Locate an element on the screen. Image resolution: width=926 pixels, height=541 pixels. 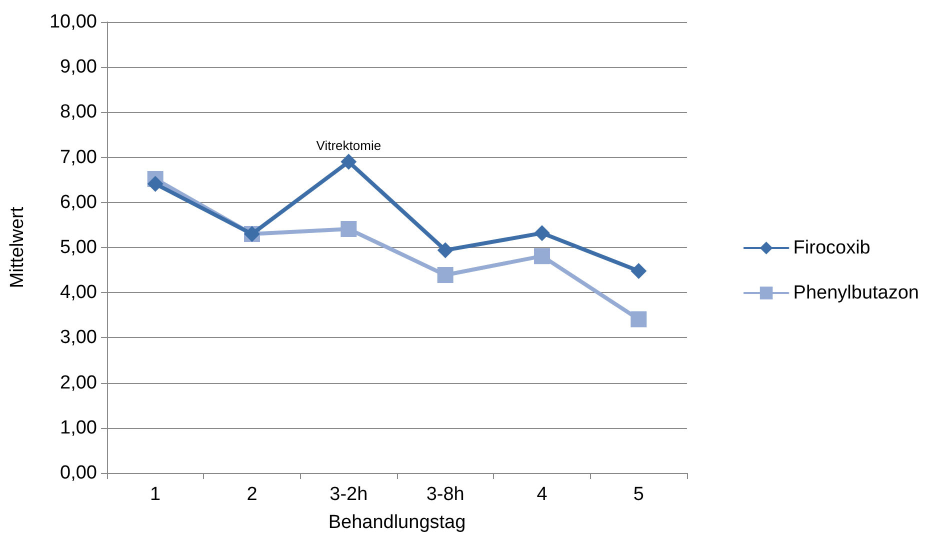
y-tick-label: 9,00 is located at coordinates (78, 67).